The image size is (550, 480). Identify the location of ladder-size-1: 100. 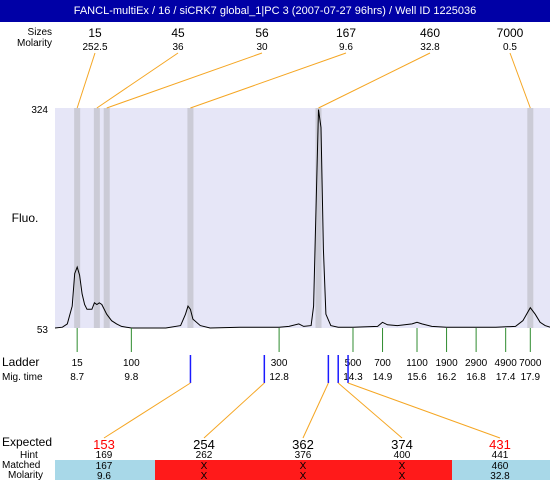
(131, 363).